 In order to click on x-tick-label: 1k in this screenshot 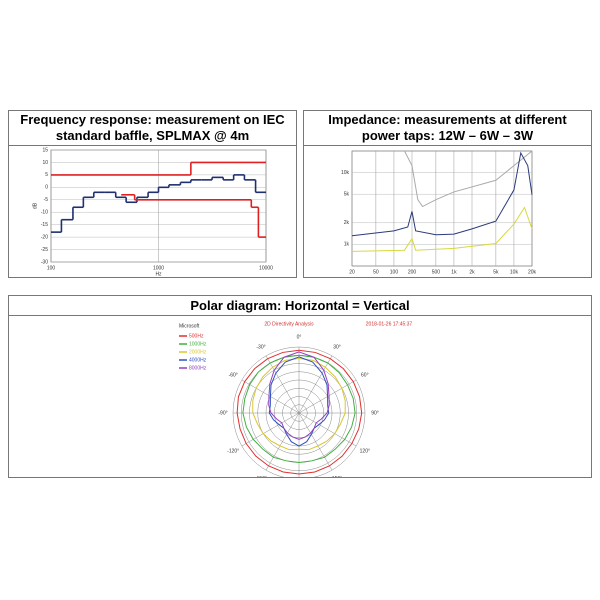, I will do `click(454, 272)`.